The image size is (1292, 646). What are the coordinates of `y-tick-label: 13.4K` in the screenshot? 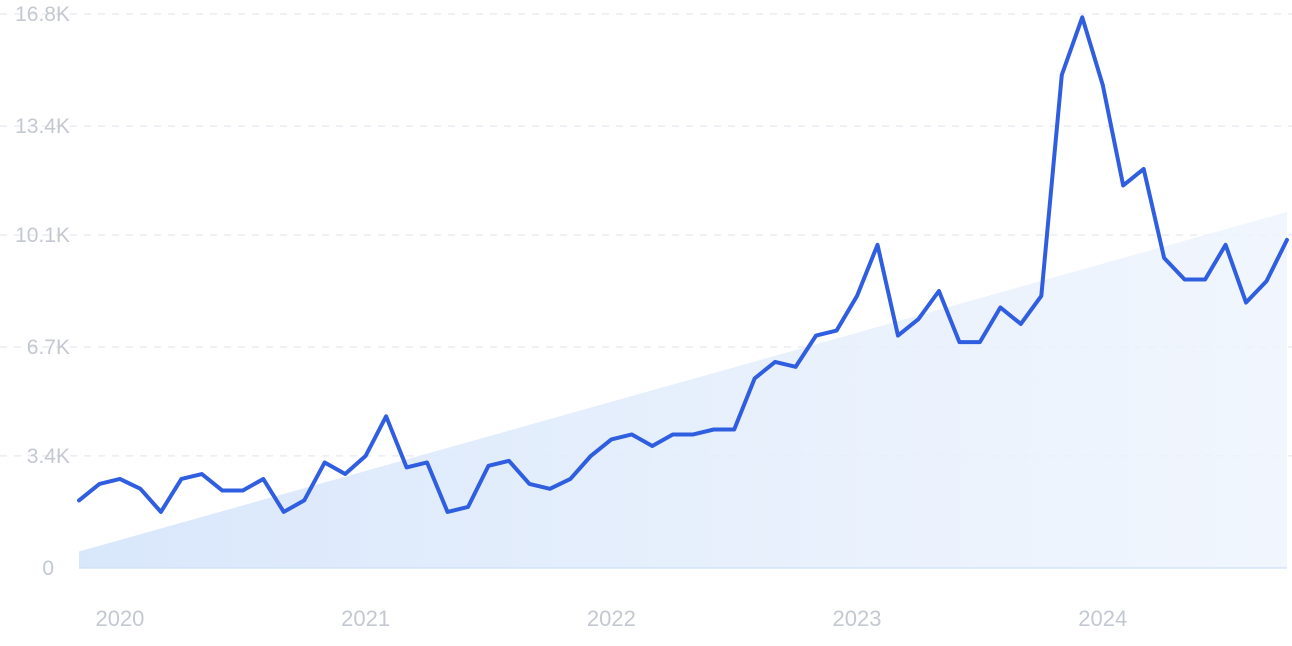 It's located at (42, 126).